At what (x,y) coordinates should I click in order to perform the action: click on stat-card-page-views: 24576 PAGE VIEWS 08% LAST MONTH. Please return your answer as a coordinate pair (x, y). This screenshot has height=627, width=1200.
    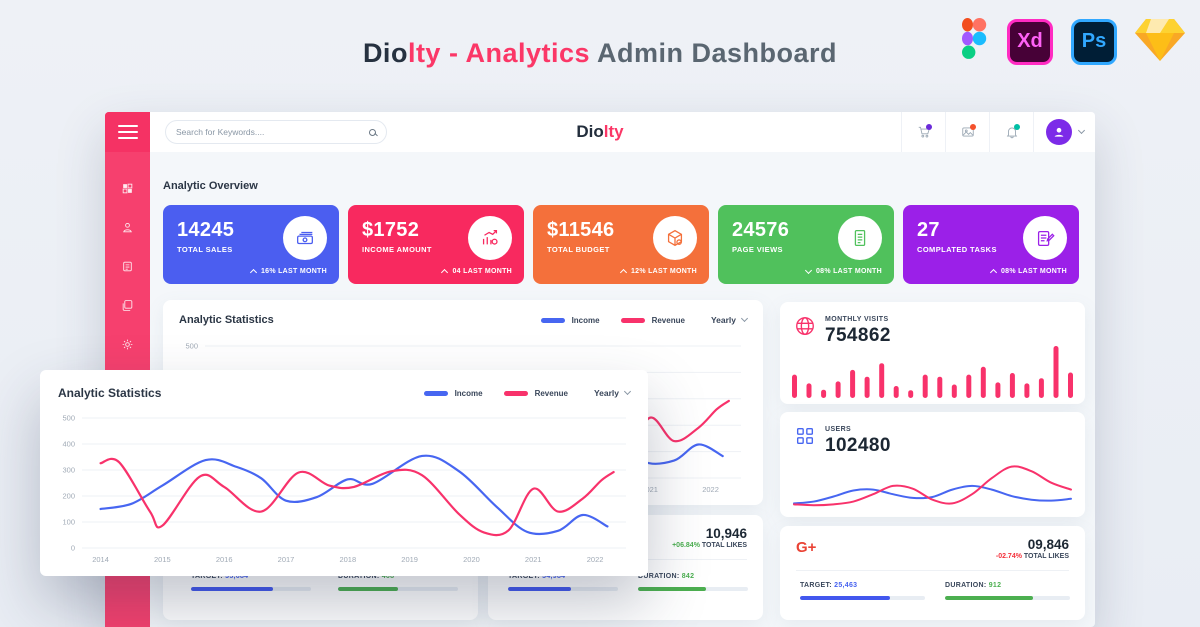
    Looking at the image, I should click on (806, 244).